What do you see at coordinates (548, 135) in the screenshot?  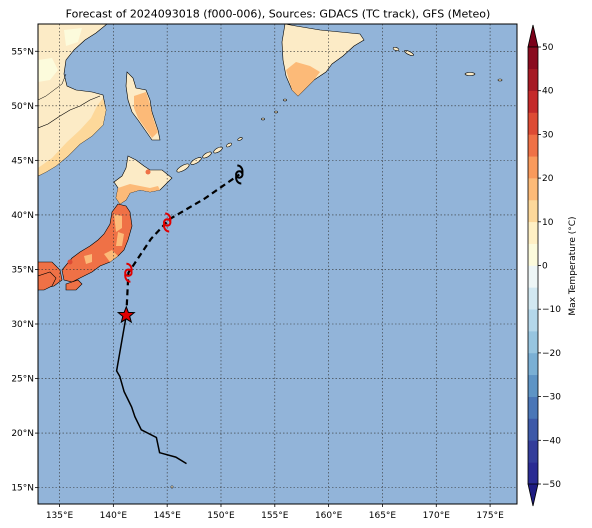 I see `colorbar-tick-label: 30` at bounding box center [548, 135].